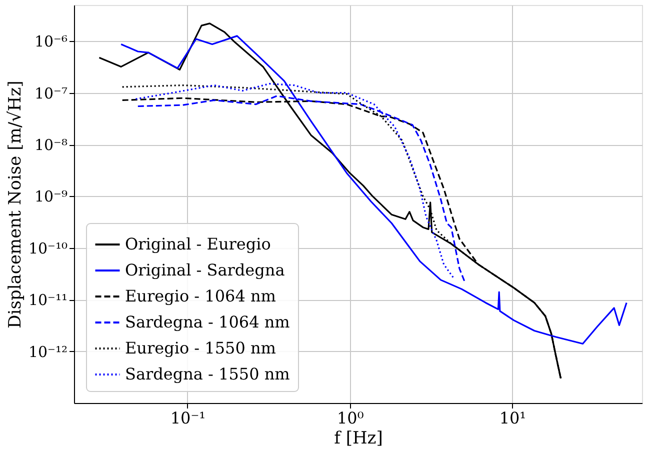 This screenshot has height=451, width=647. I want to click on y-tick-label: 10⁻¹¹, so click(48, 300).